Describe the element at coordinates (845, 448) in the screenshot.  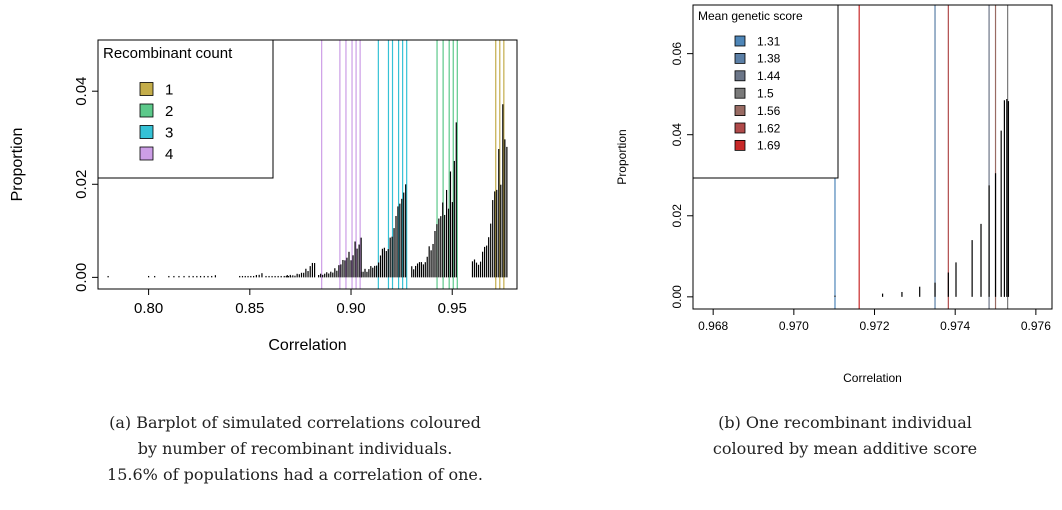
I see `caption-b-line-2: coloured by mean additive score` at that location.